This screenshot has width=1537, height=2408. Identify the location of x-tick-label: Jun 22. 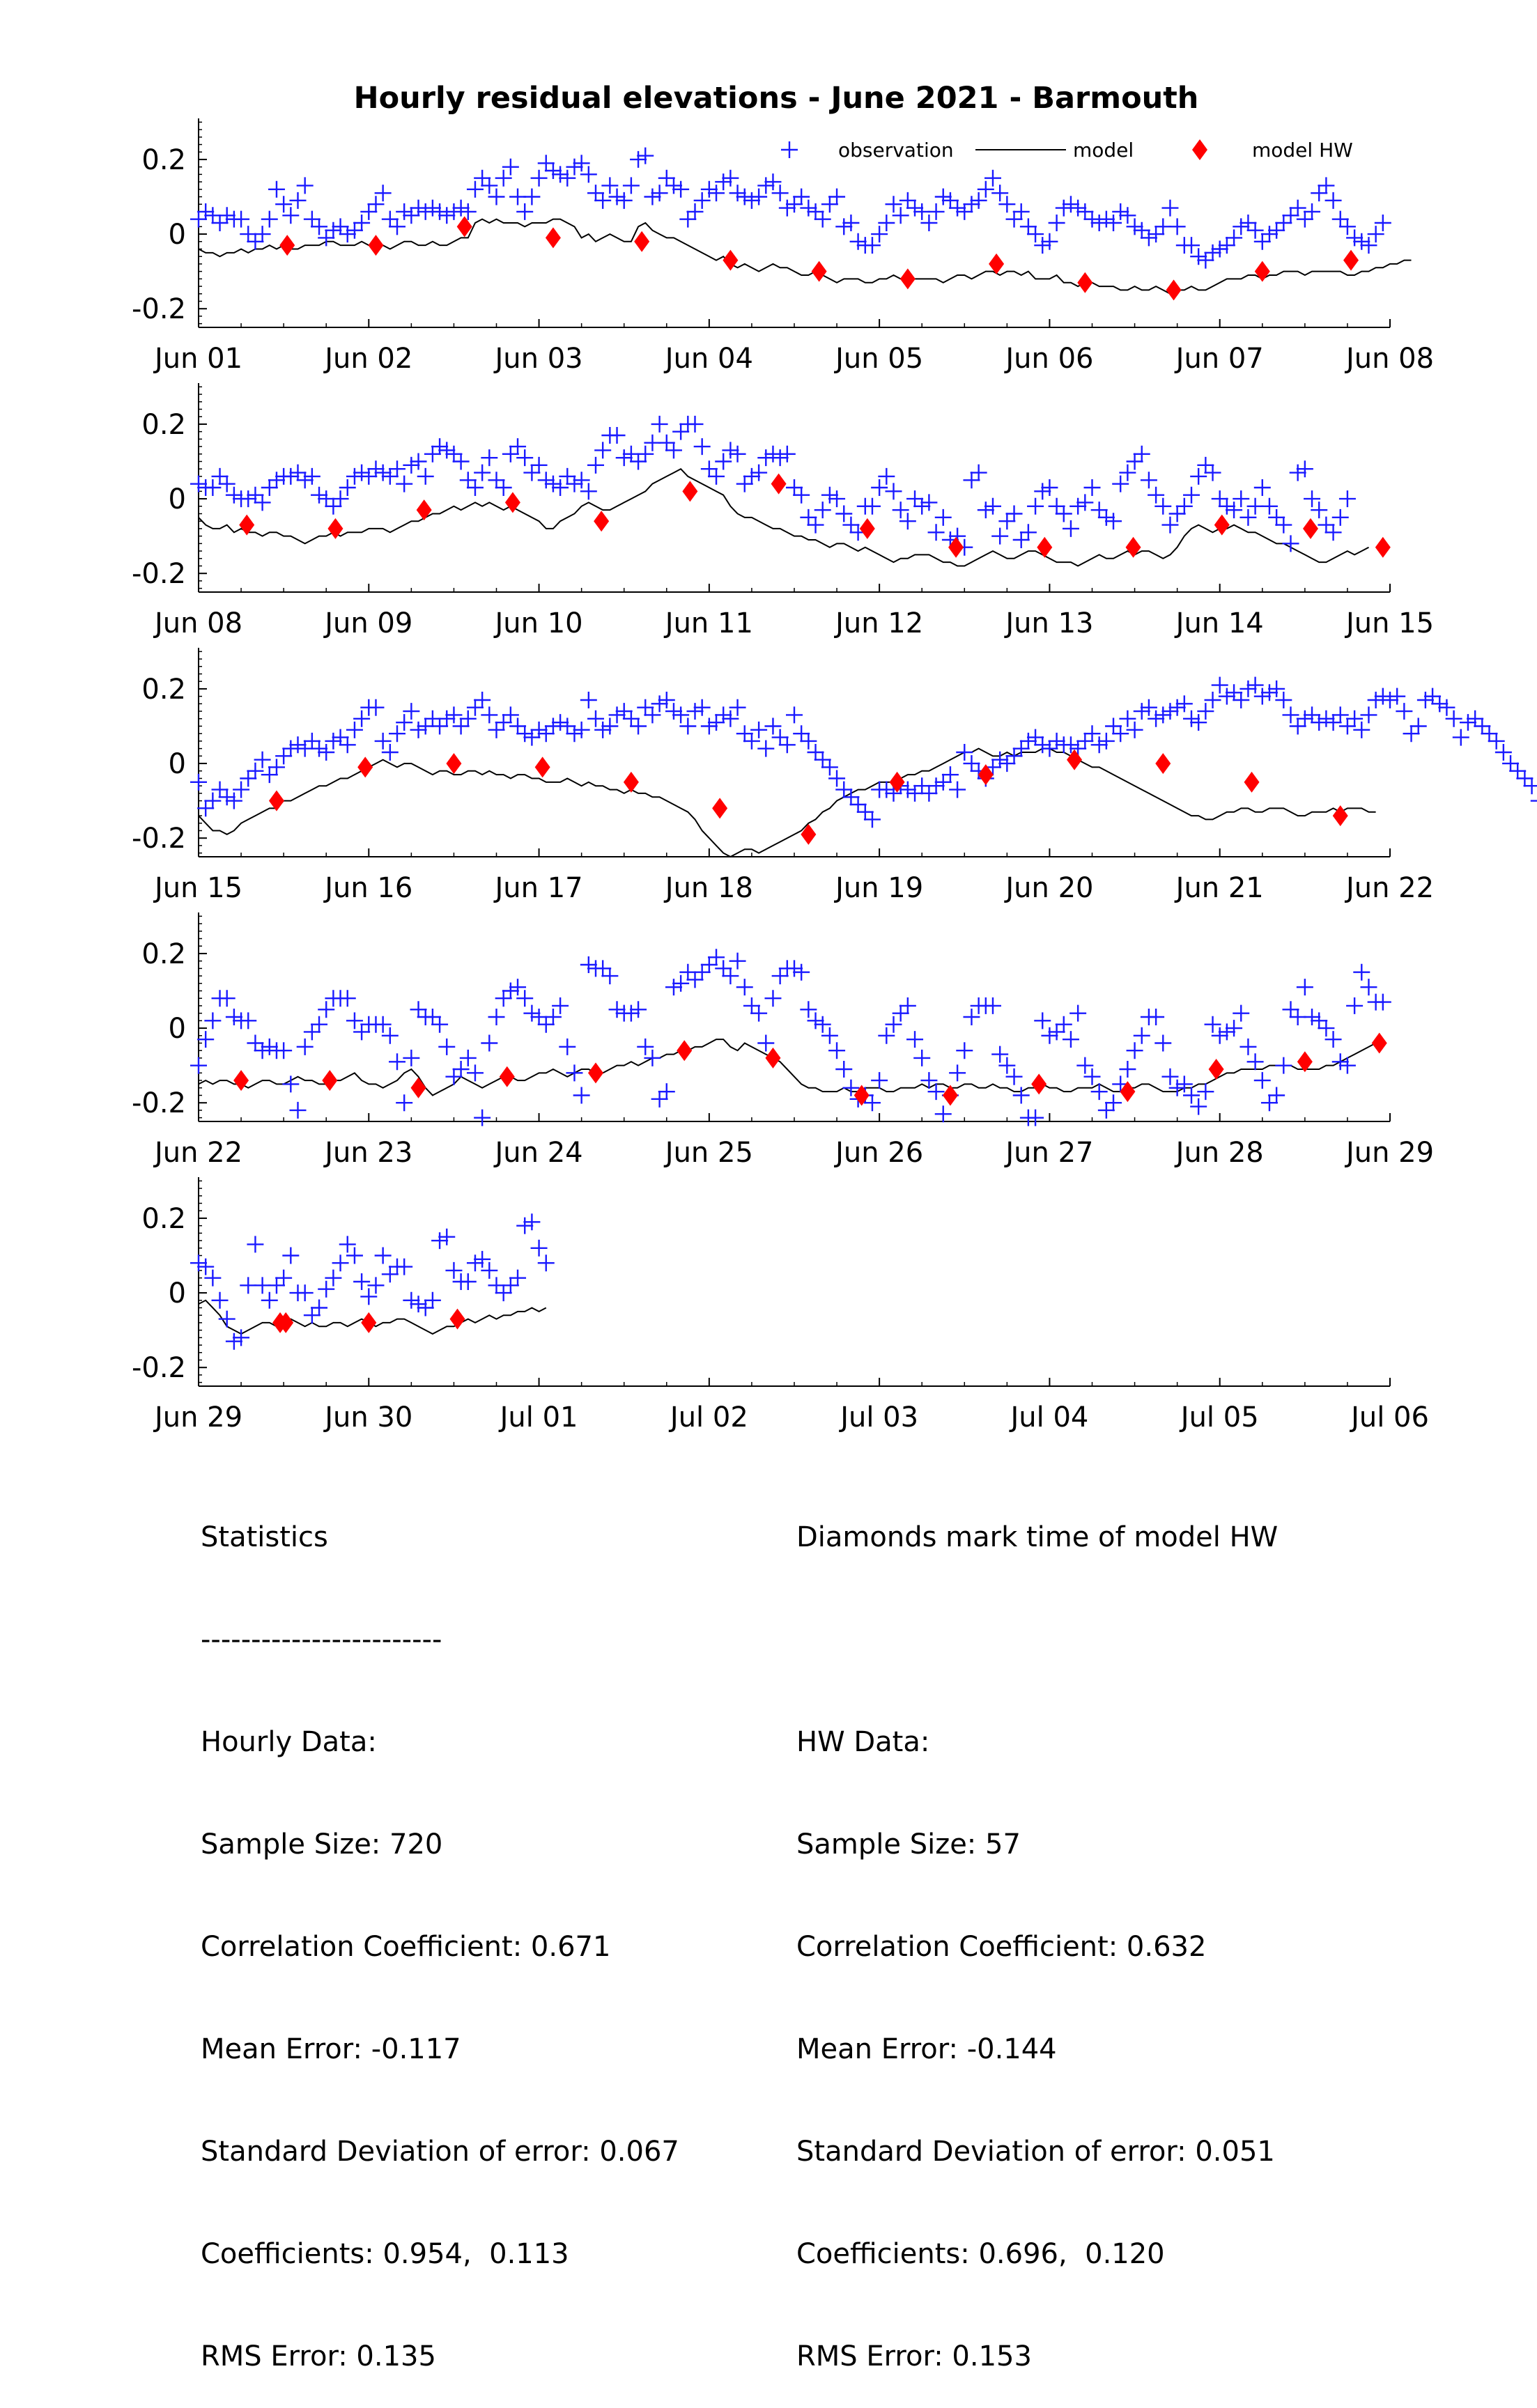
(197, 1153).